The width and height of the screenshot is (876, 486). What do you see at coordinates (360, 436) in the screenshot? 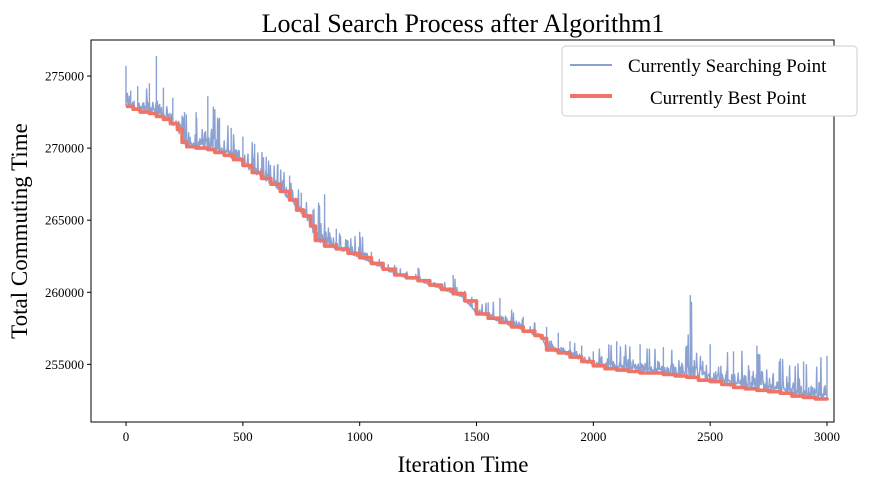
I see `x-tick-label: 1000` at bounding box center [360, 436].